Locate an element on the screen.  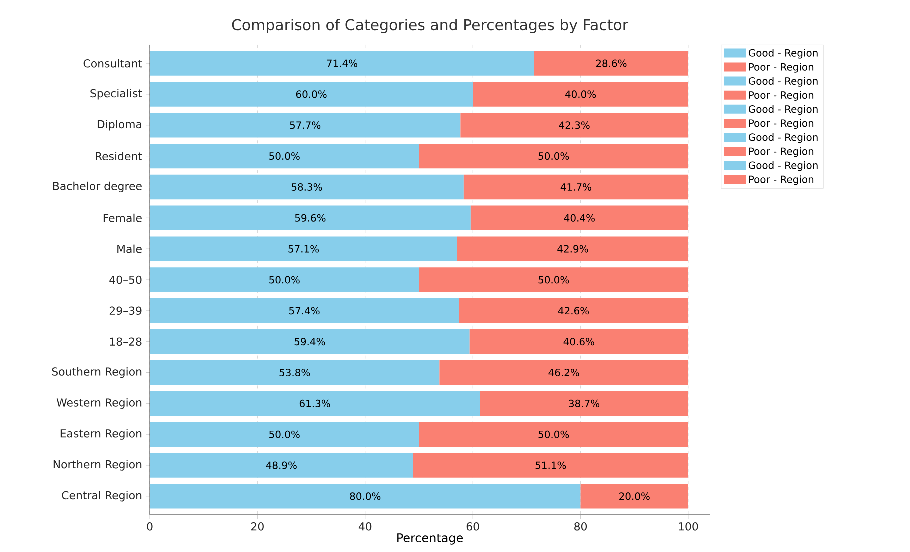
y-tick-label: 29–39 is located at coordinates (126, 311).